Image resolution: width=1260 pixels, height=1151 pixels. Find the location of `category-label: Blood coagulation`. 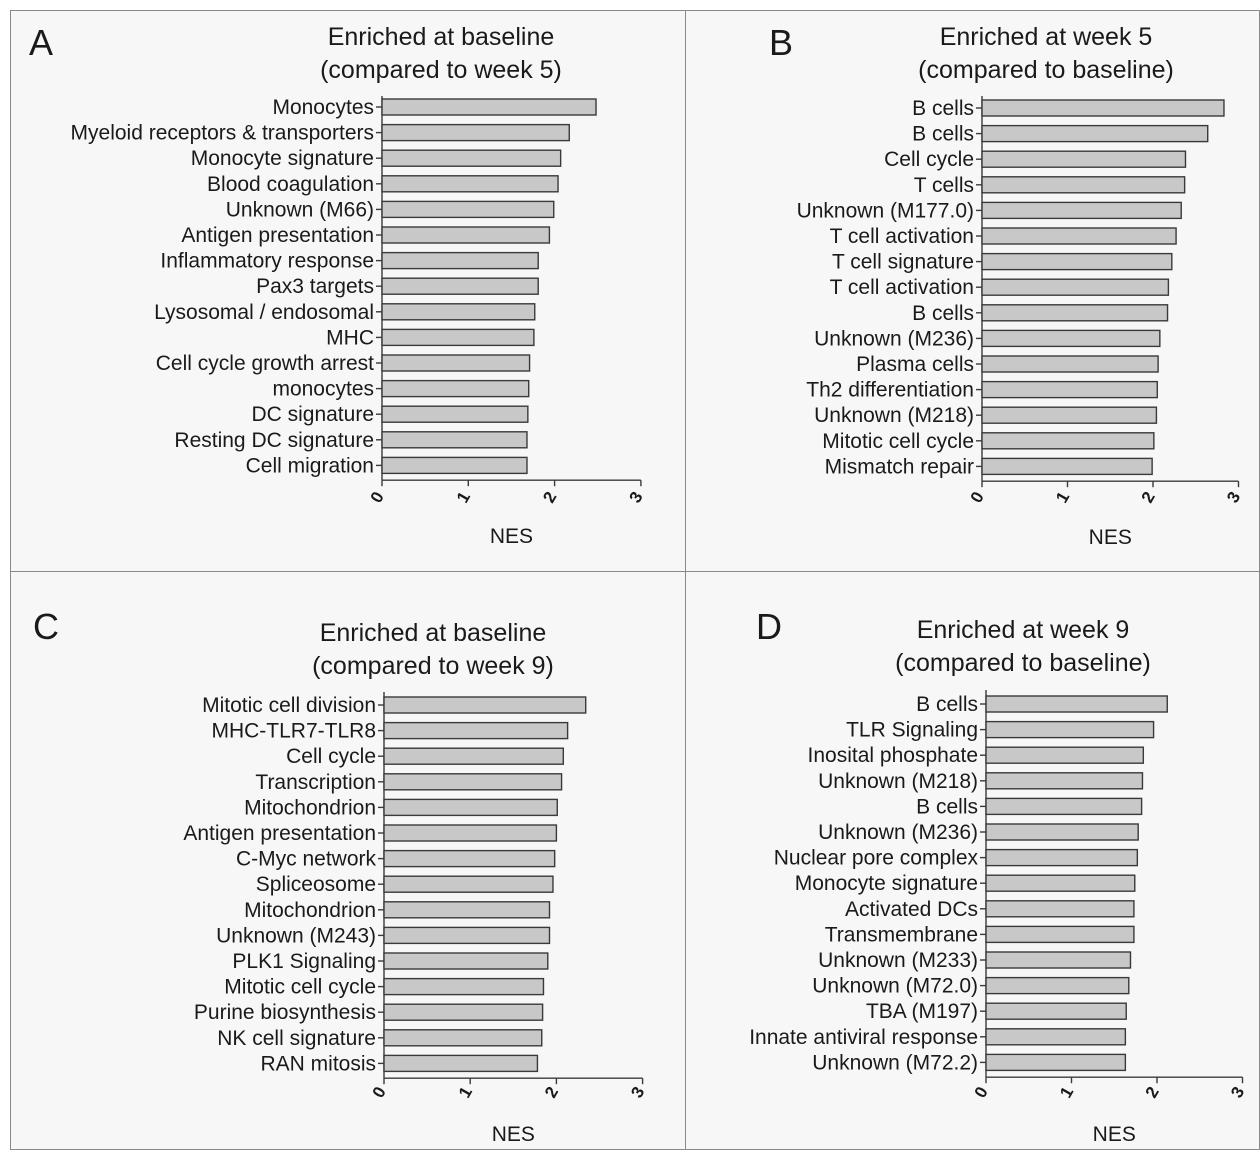

category-label: Blood coagulation is located at coordinates (290, 184).